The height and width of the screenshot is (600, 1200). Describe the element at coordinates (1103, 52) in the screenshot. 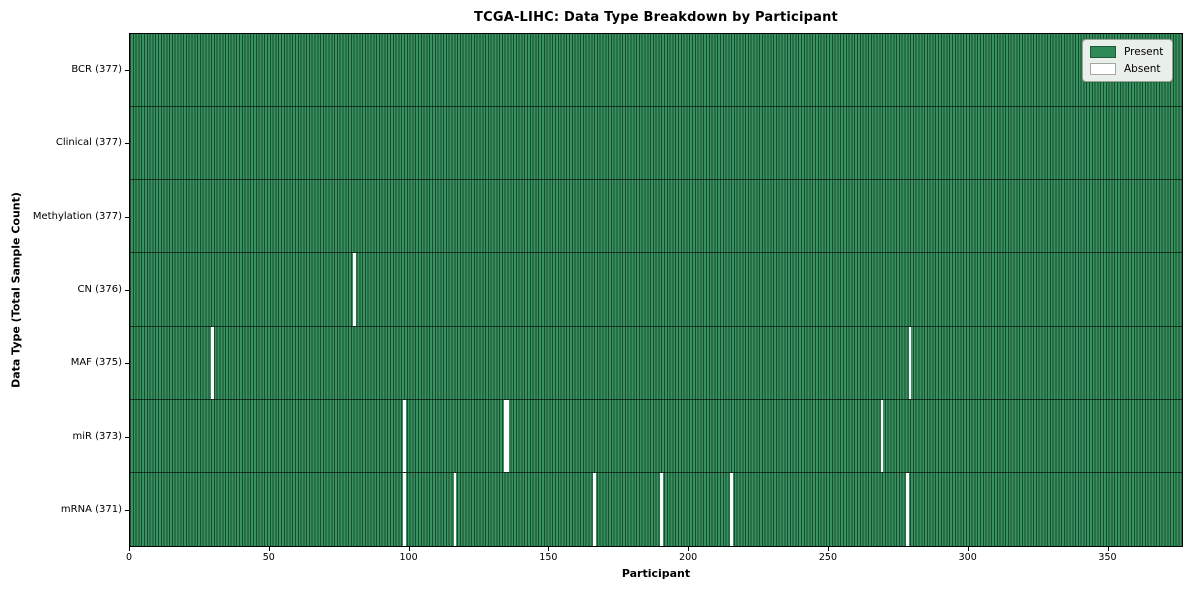

I see `legend-swatch-present` at that location.